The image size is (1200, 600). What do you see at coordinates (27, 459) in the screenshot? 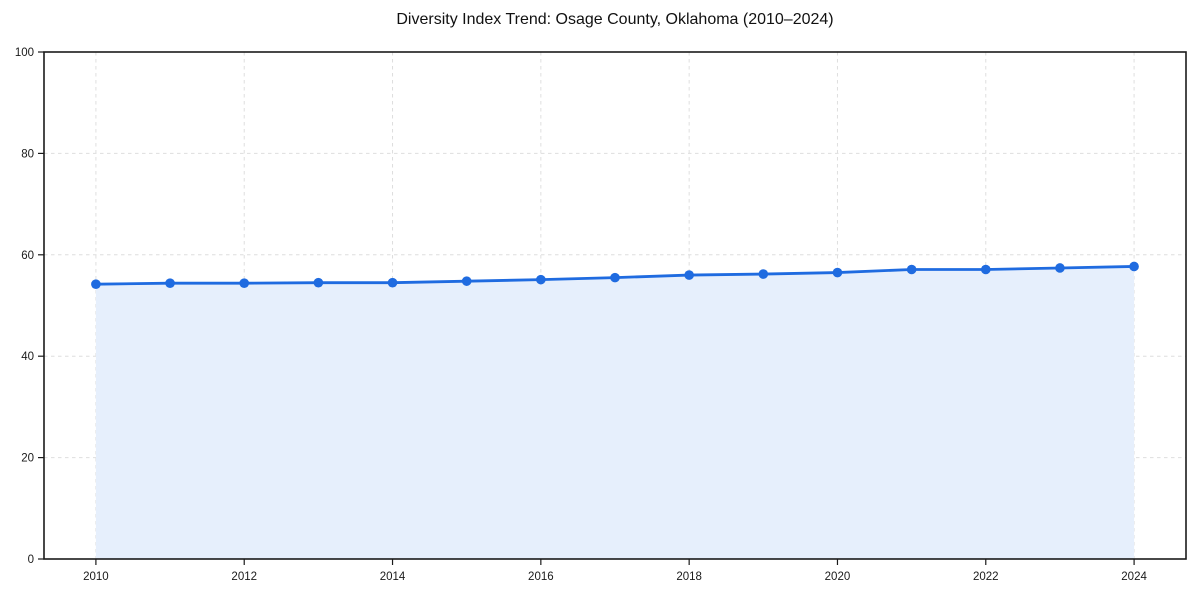
I see `y-tick-label: 20` at bounding box center [27, 459].